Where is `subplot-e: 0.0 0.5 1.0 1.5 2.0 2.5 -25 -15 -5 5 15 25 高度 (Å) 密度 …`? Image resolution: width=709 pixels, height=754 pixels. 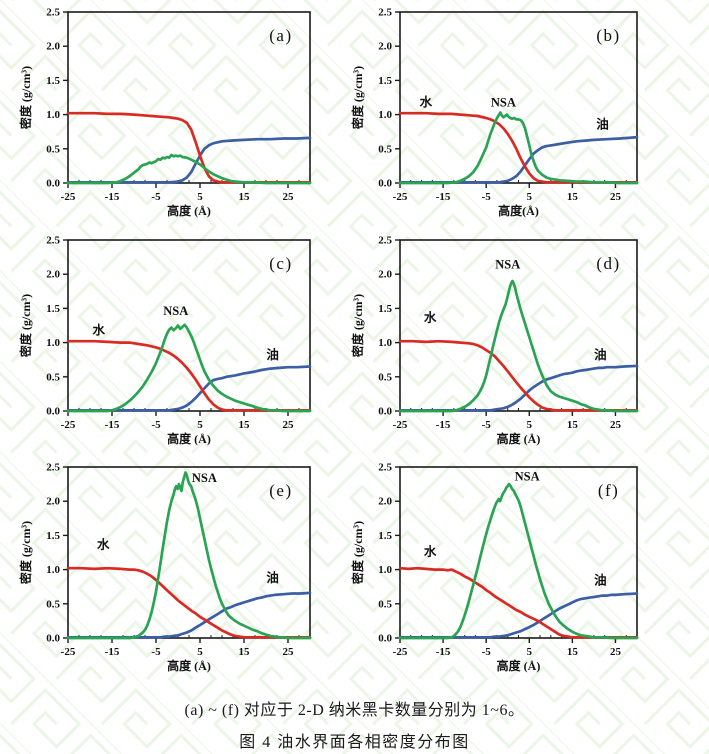
subplot-e: 0.0 0.5 1.0 1.5 2.0 2.5 -25 -15 -5 5 15 25 高度 (Å) 密度 … is located at coordinates (165, 567).